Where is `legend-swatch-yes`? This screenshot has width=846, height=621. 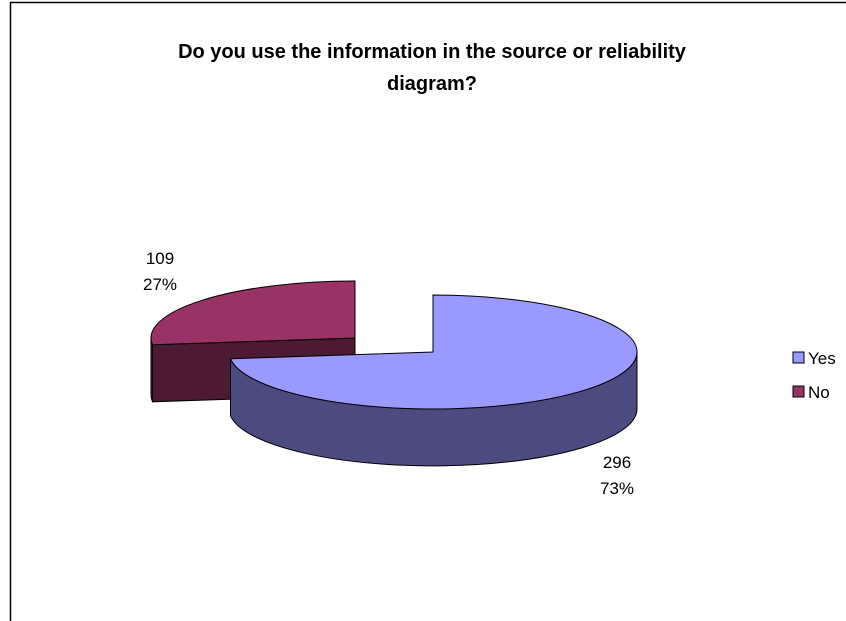 legend-swatch-yes is located at coordinates (798, 357).